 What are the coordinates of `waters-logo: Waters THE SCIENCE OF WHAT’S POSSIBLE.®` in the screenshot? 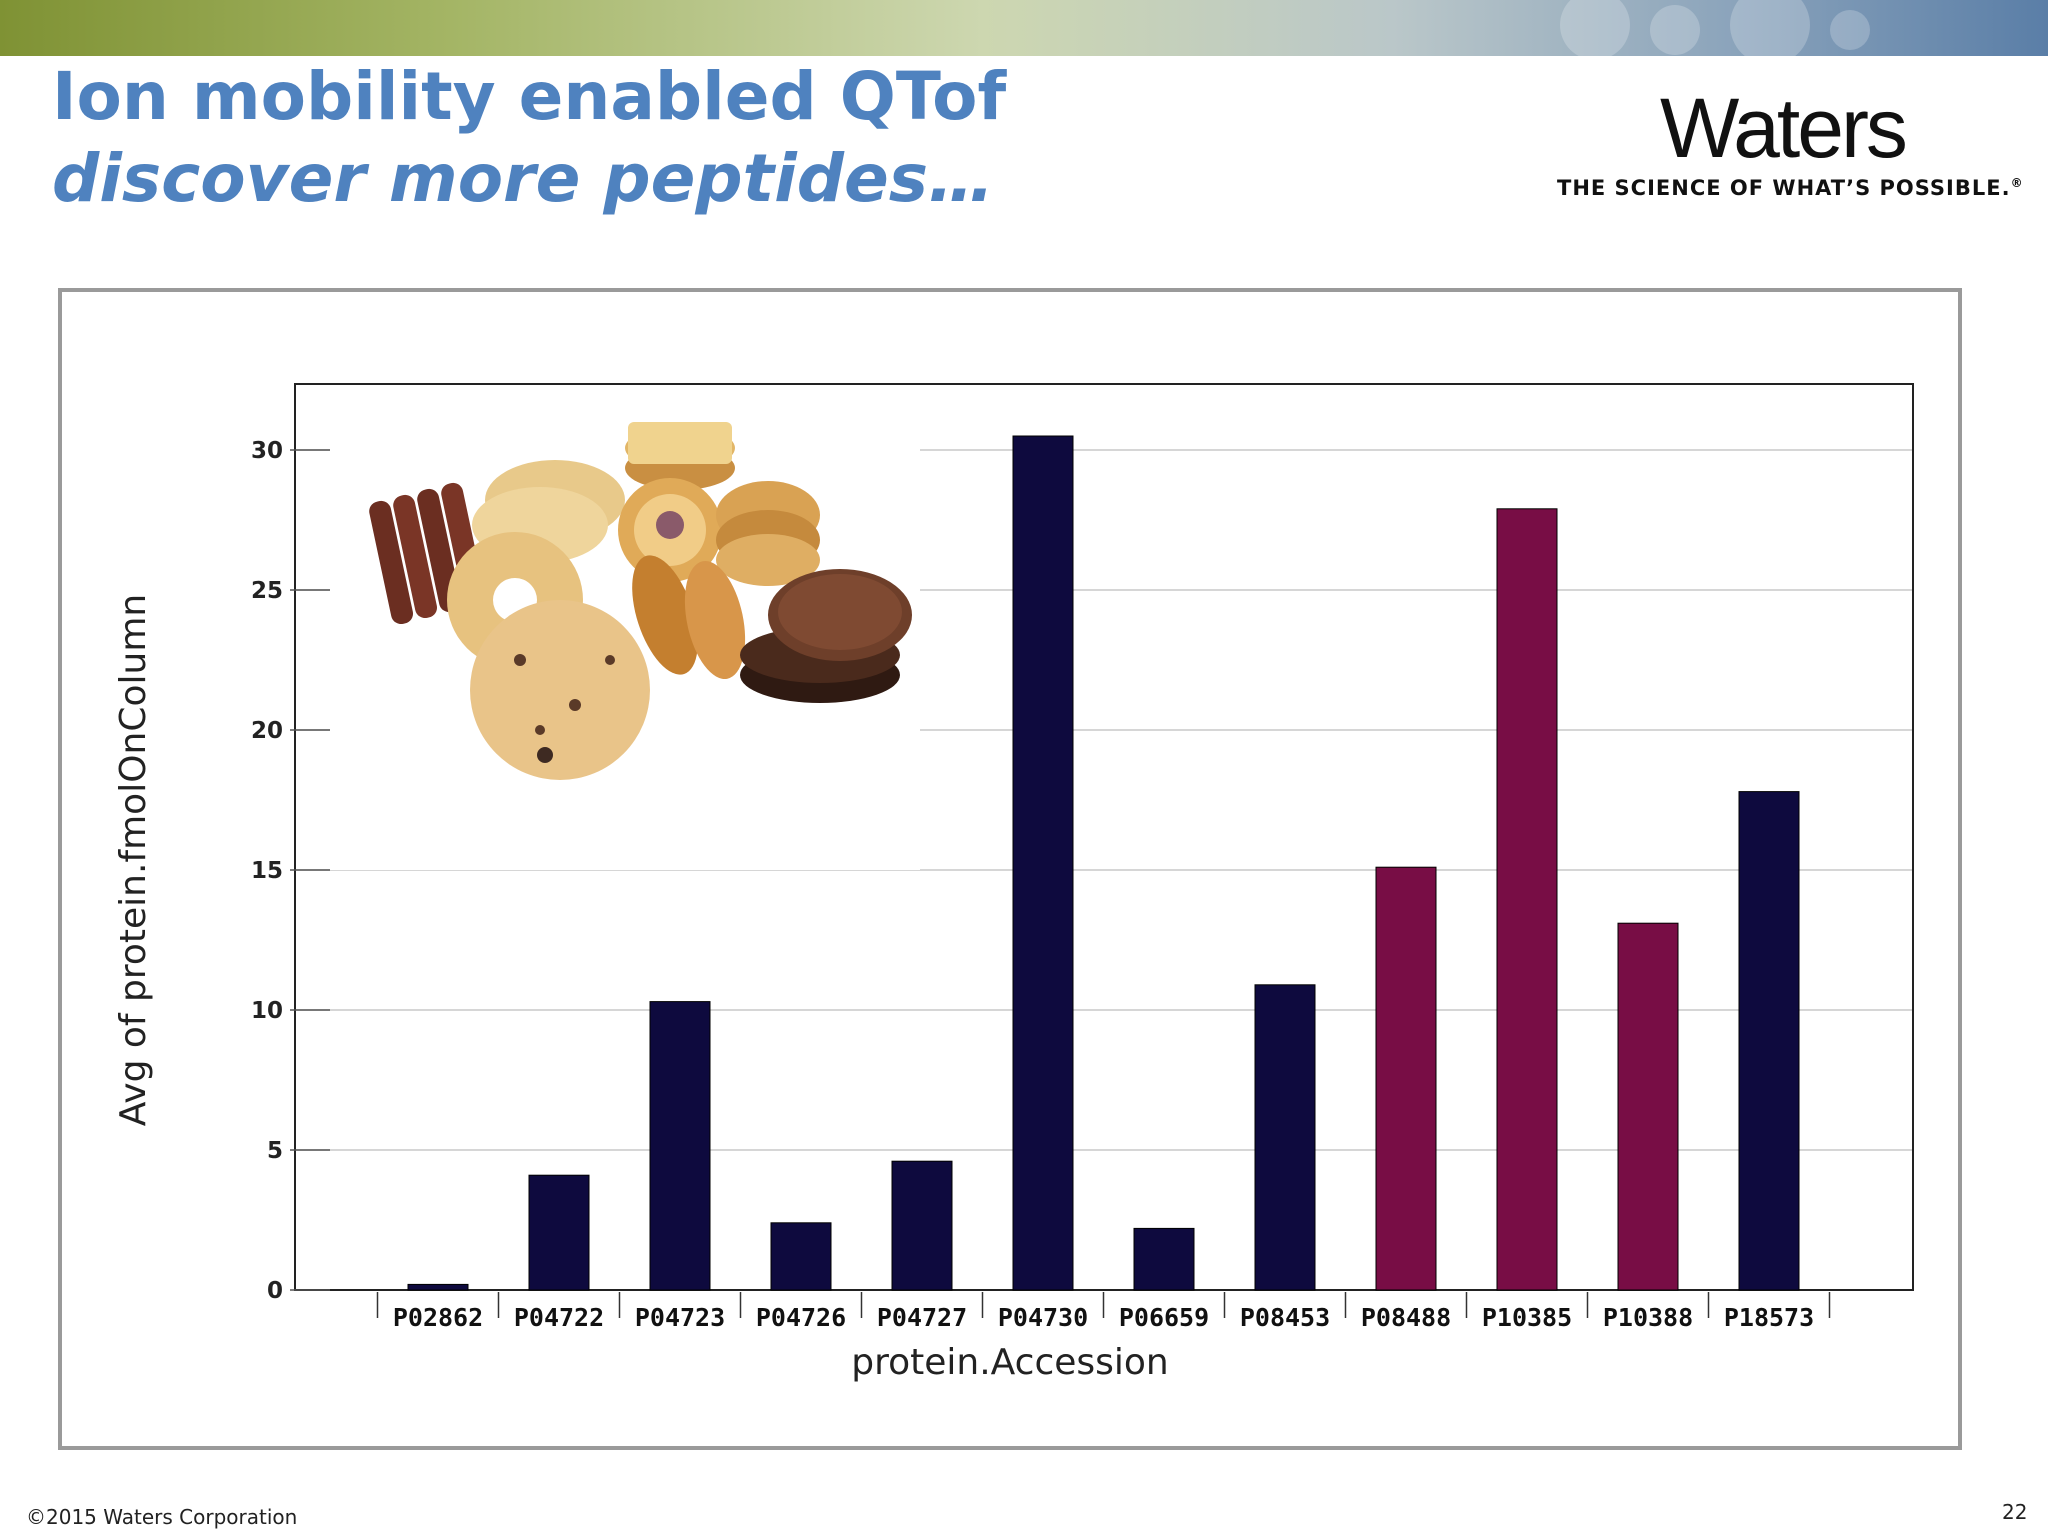 It's located at (1780, 145).